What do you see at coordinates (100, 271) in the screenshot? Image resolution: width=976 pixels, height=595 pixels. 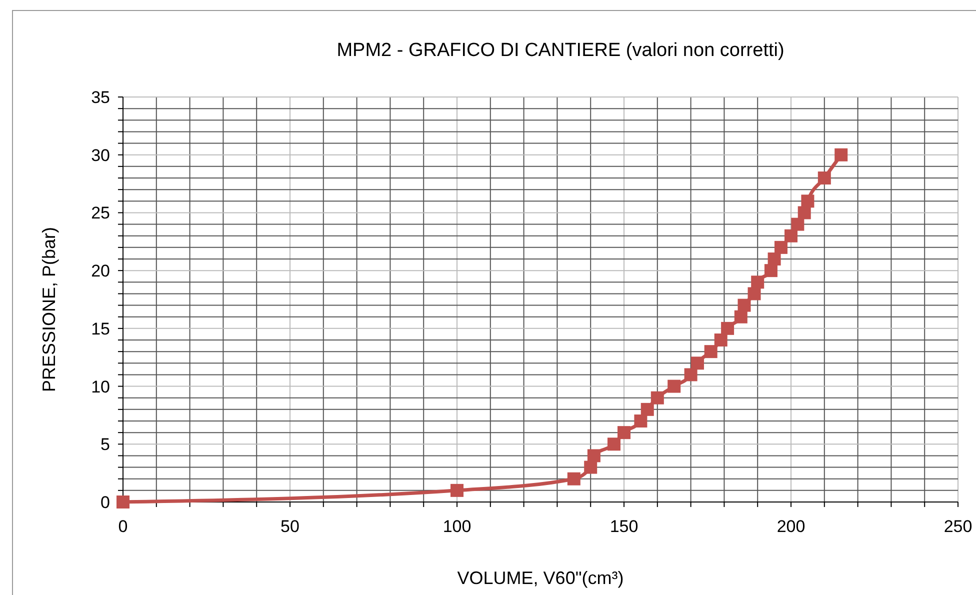 I see `y-tick-label: 20` at bounding box center [100, 271].